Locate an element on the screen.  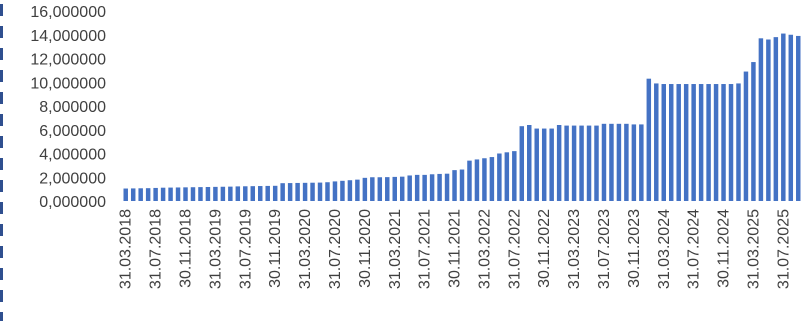
x-tick-label: 30.11.2022 is located at coordinates (544, 248).